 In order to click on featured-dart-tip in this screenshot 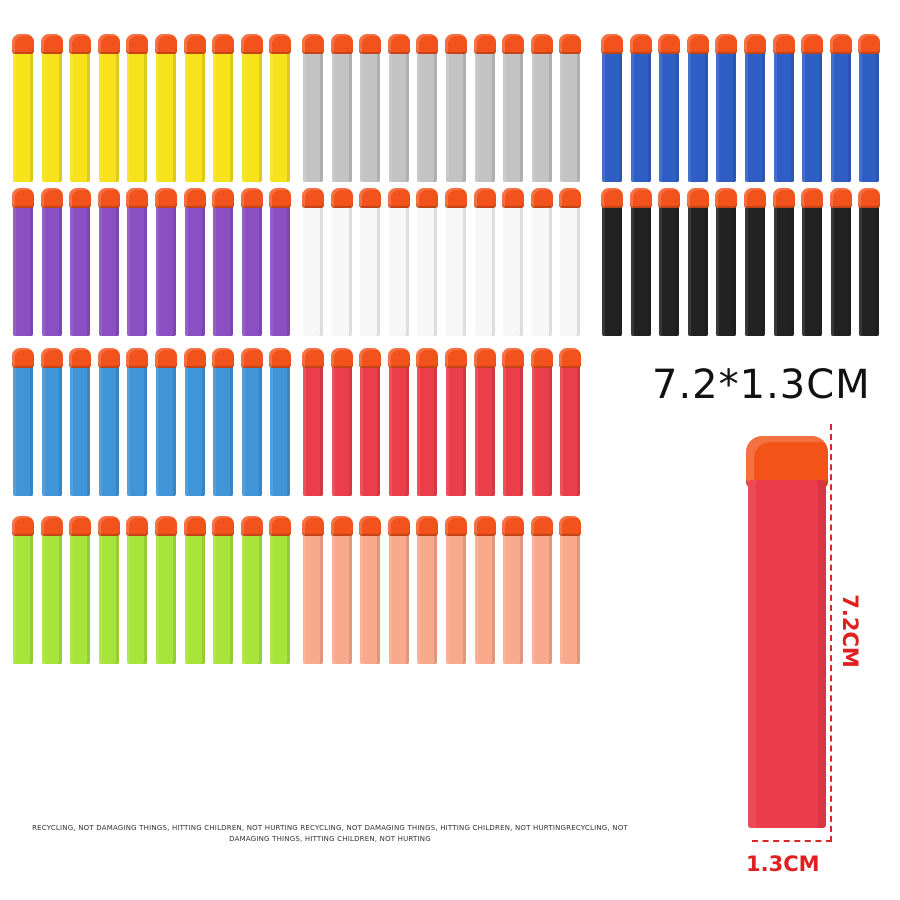, I will do `click(787, 462)`.